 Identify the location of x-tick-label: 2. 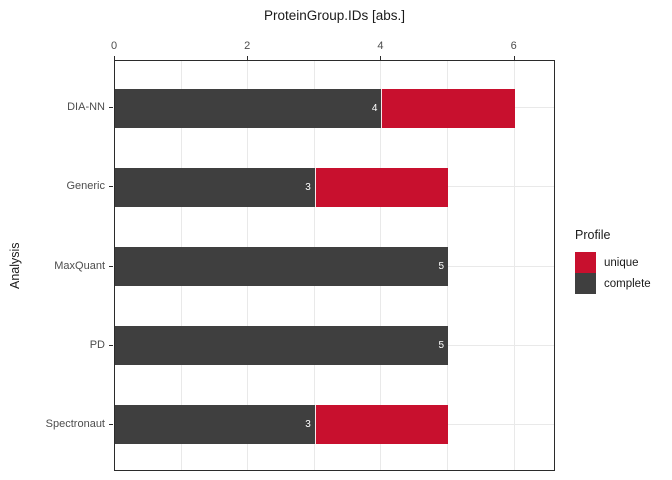
(247, 46).